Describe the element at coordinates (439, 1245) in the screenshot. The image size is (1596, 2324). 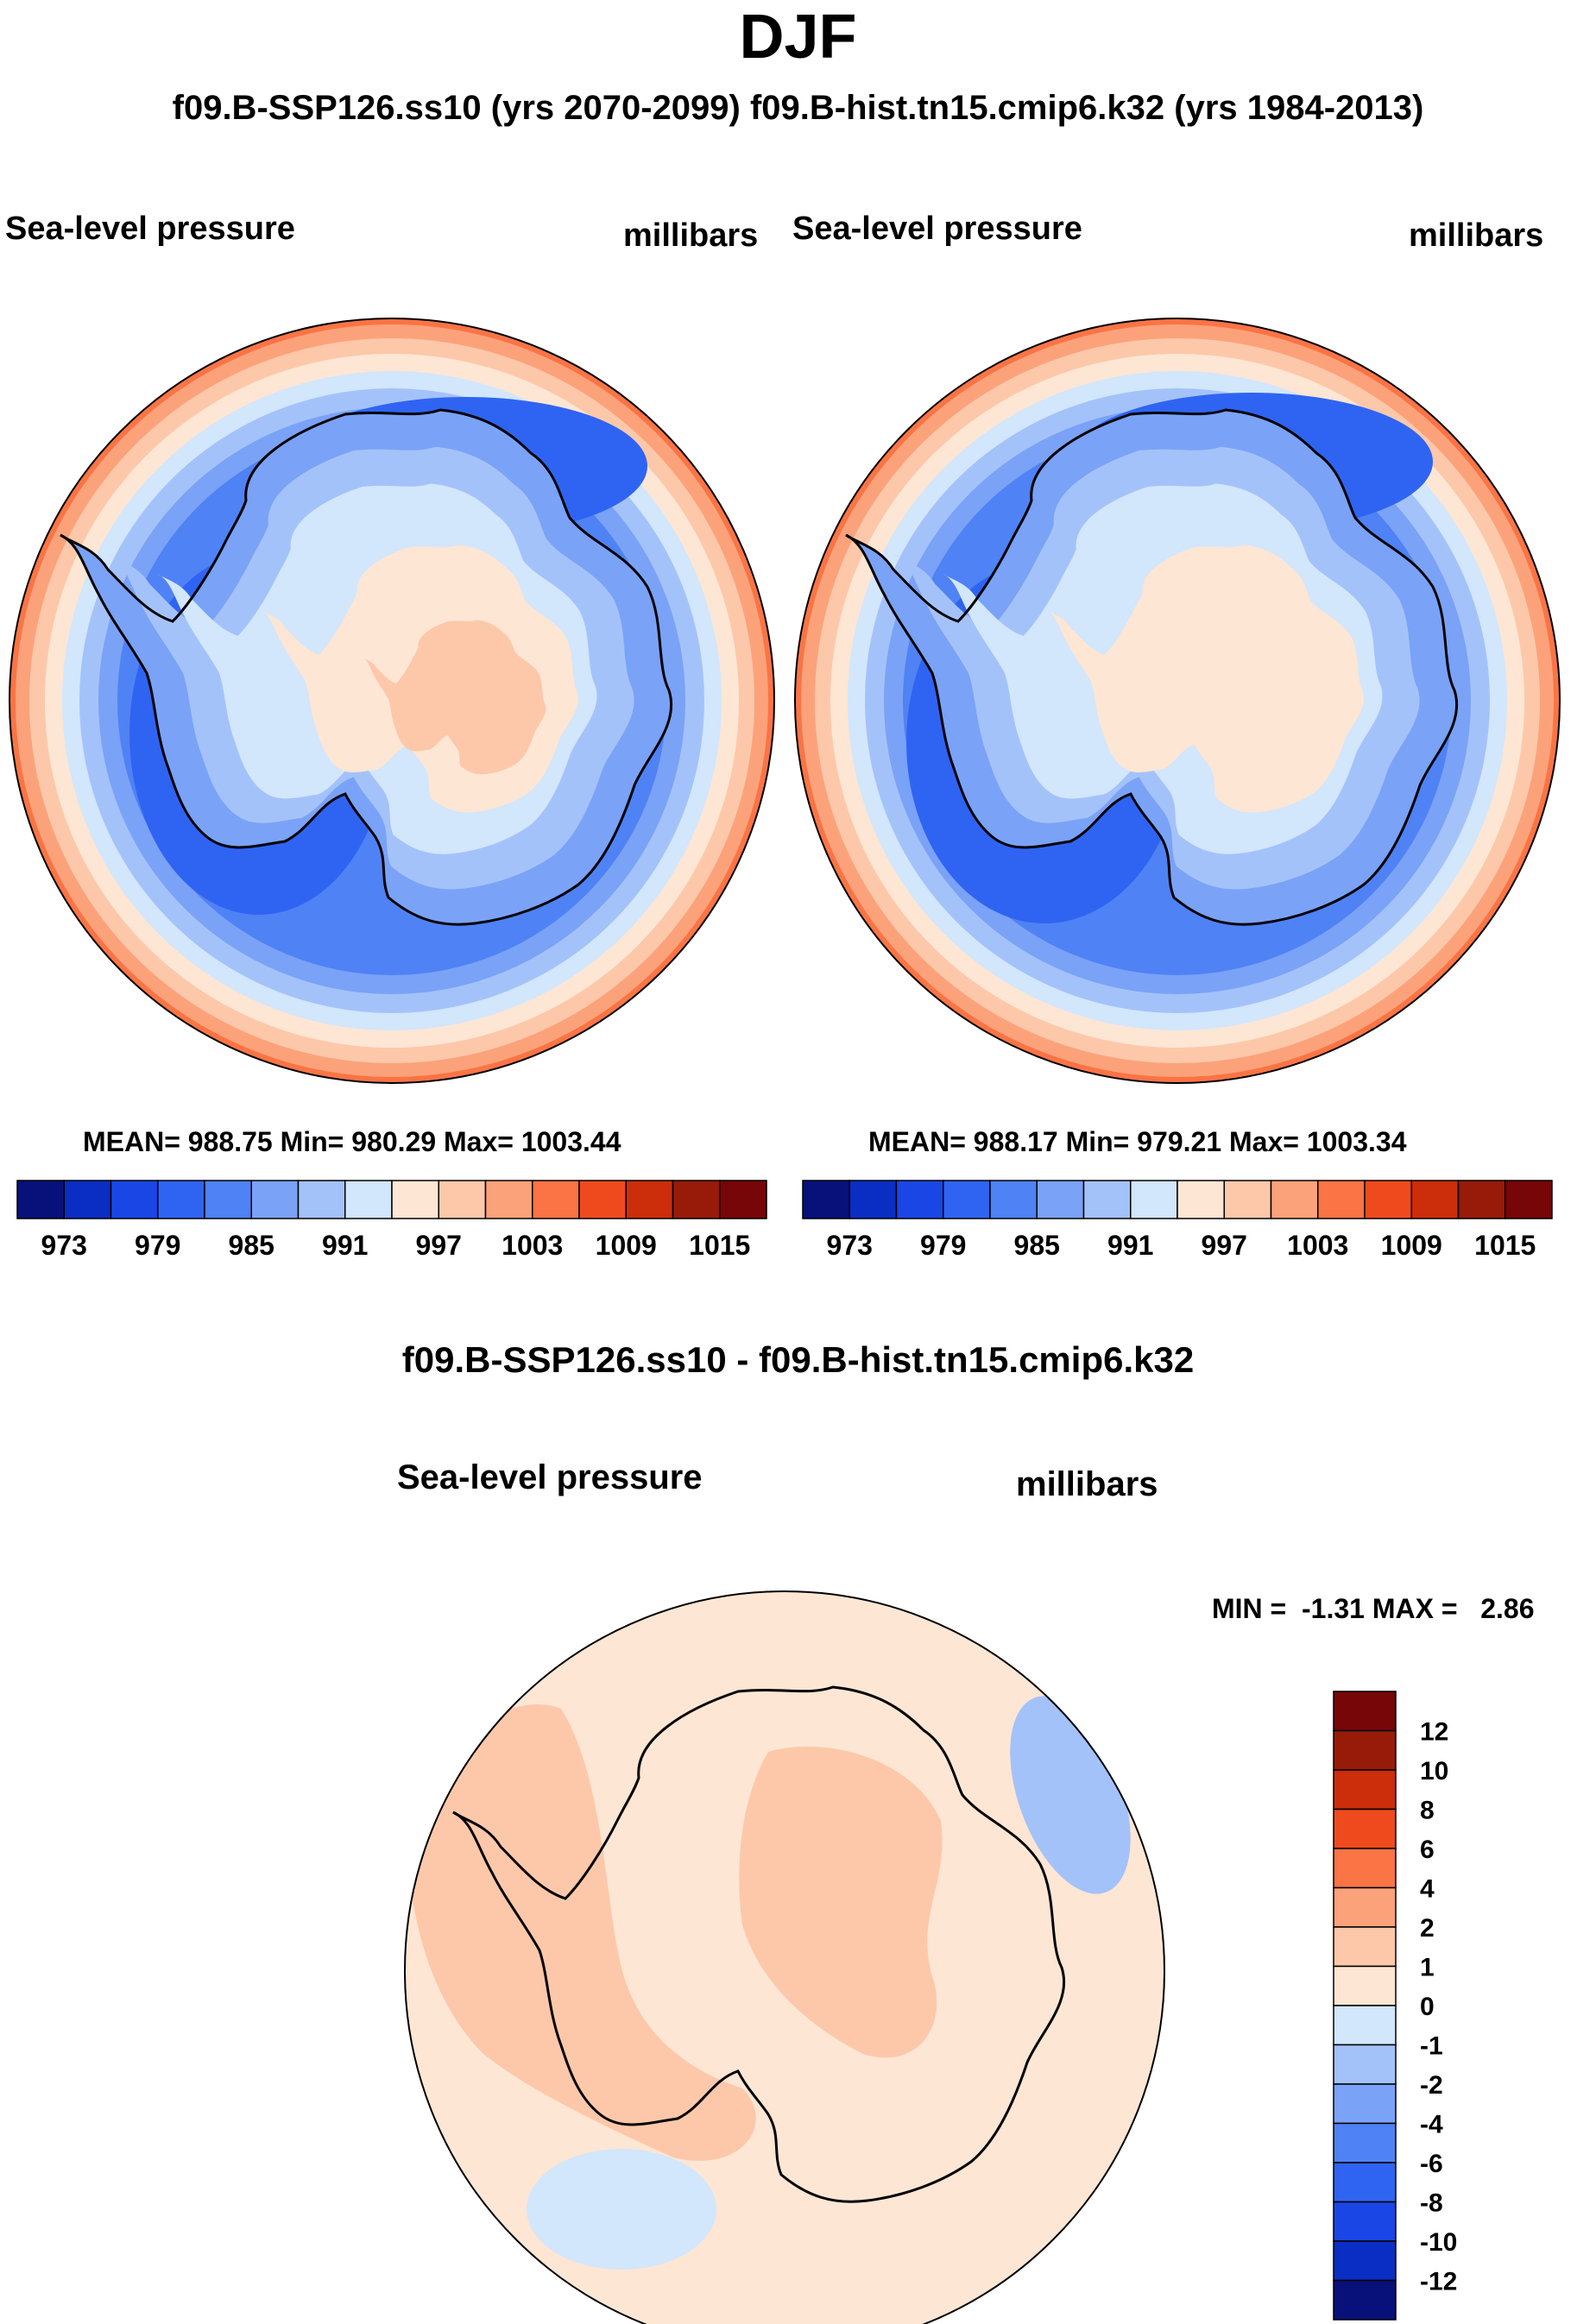
I see `panel1-colorbar-label-4: 997` at that location.